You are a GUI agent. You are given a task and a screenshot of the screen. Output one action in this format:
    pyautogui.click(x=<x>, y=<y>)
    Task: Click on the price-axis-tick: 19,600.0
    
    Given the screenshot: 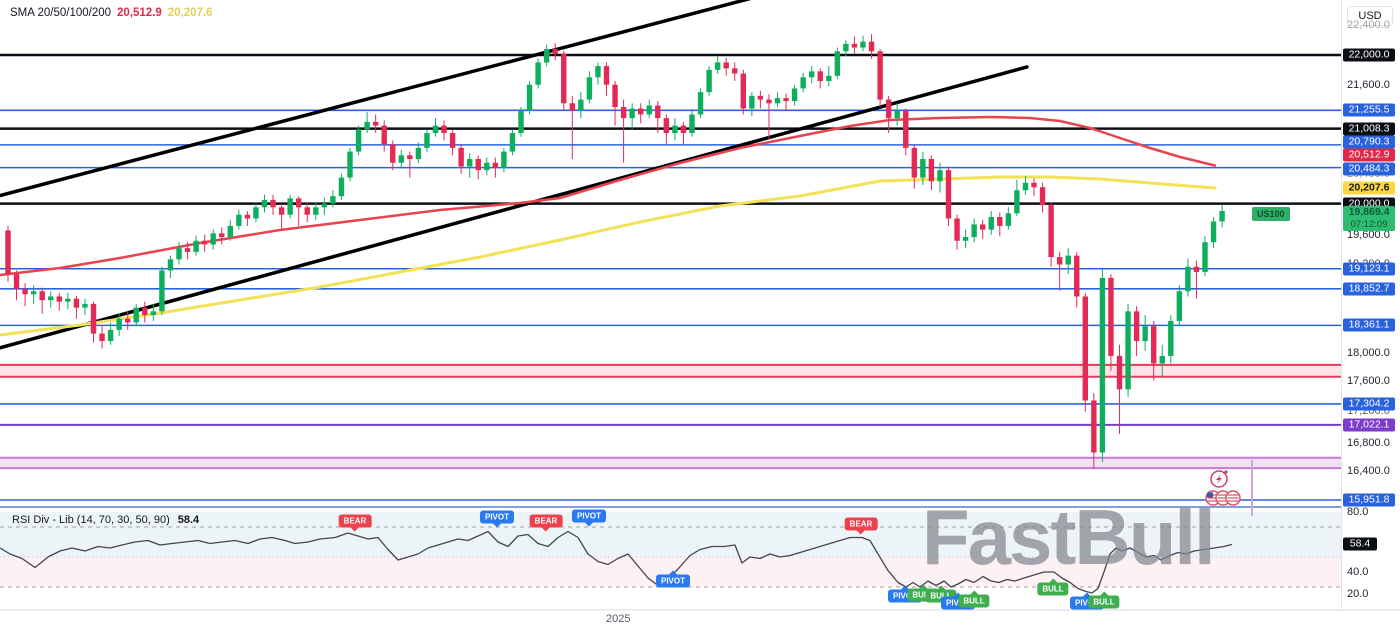 What is the action you would take?
    pyautogui.click(x=1368, y=235)
    